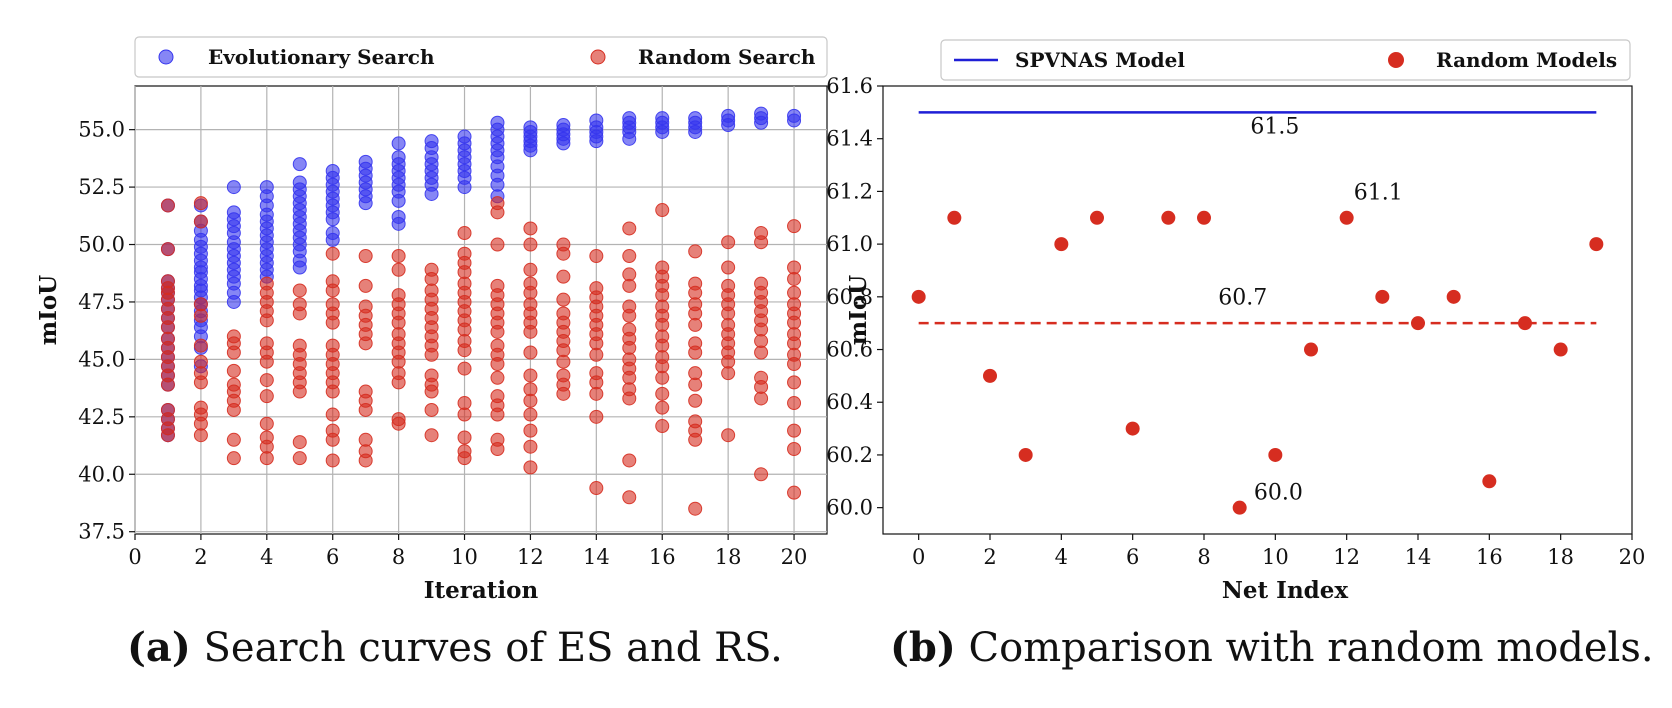 The height and width of the screenshot is (708, 1672). Describe the element at coordinates (849, 139) in the screenshot. I see `y-tick-label: 61.4` at that location.